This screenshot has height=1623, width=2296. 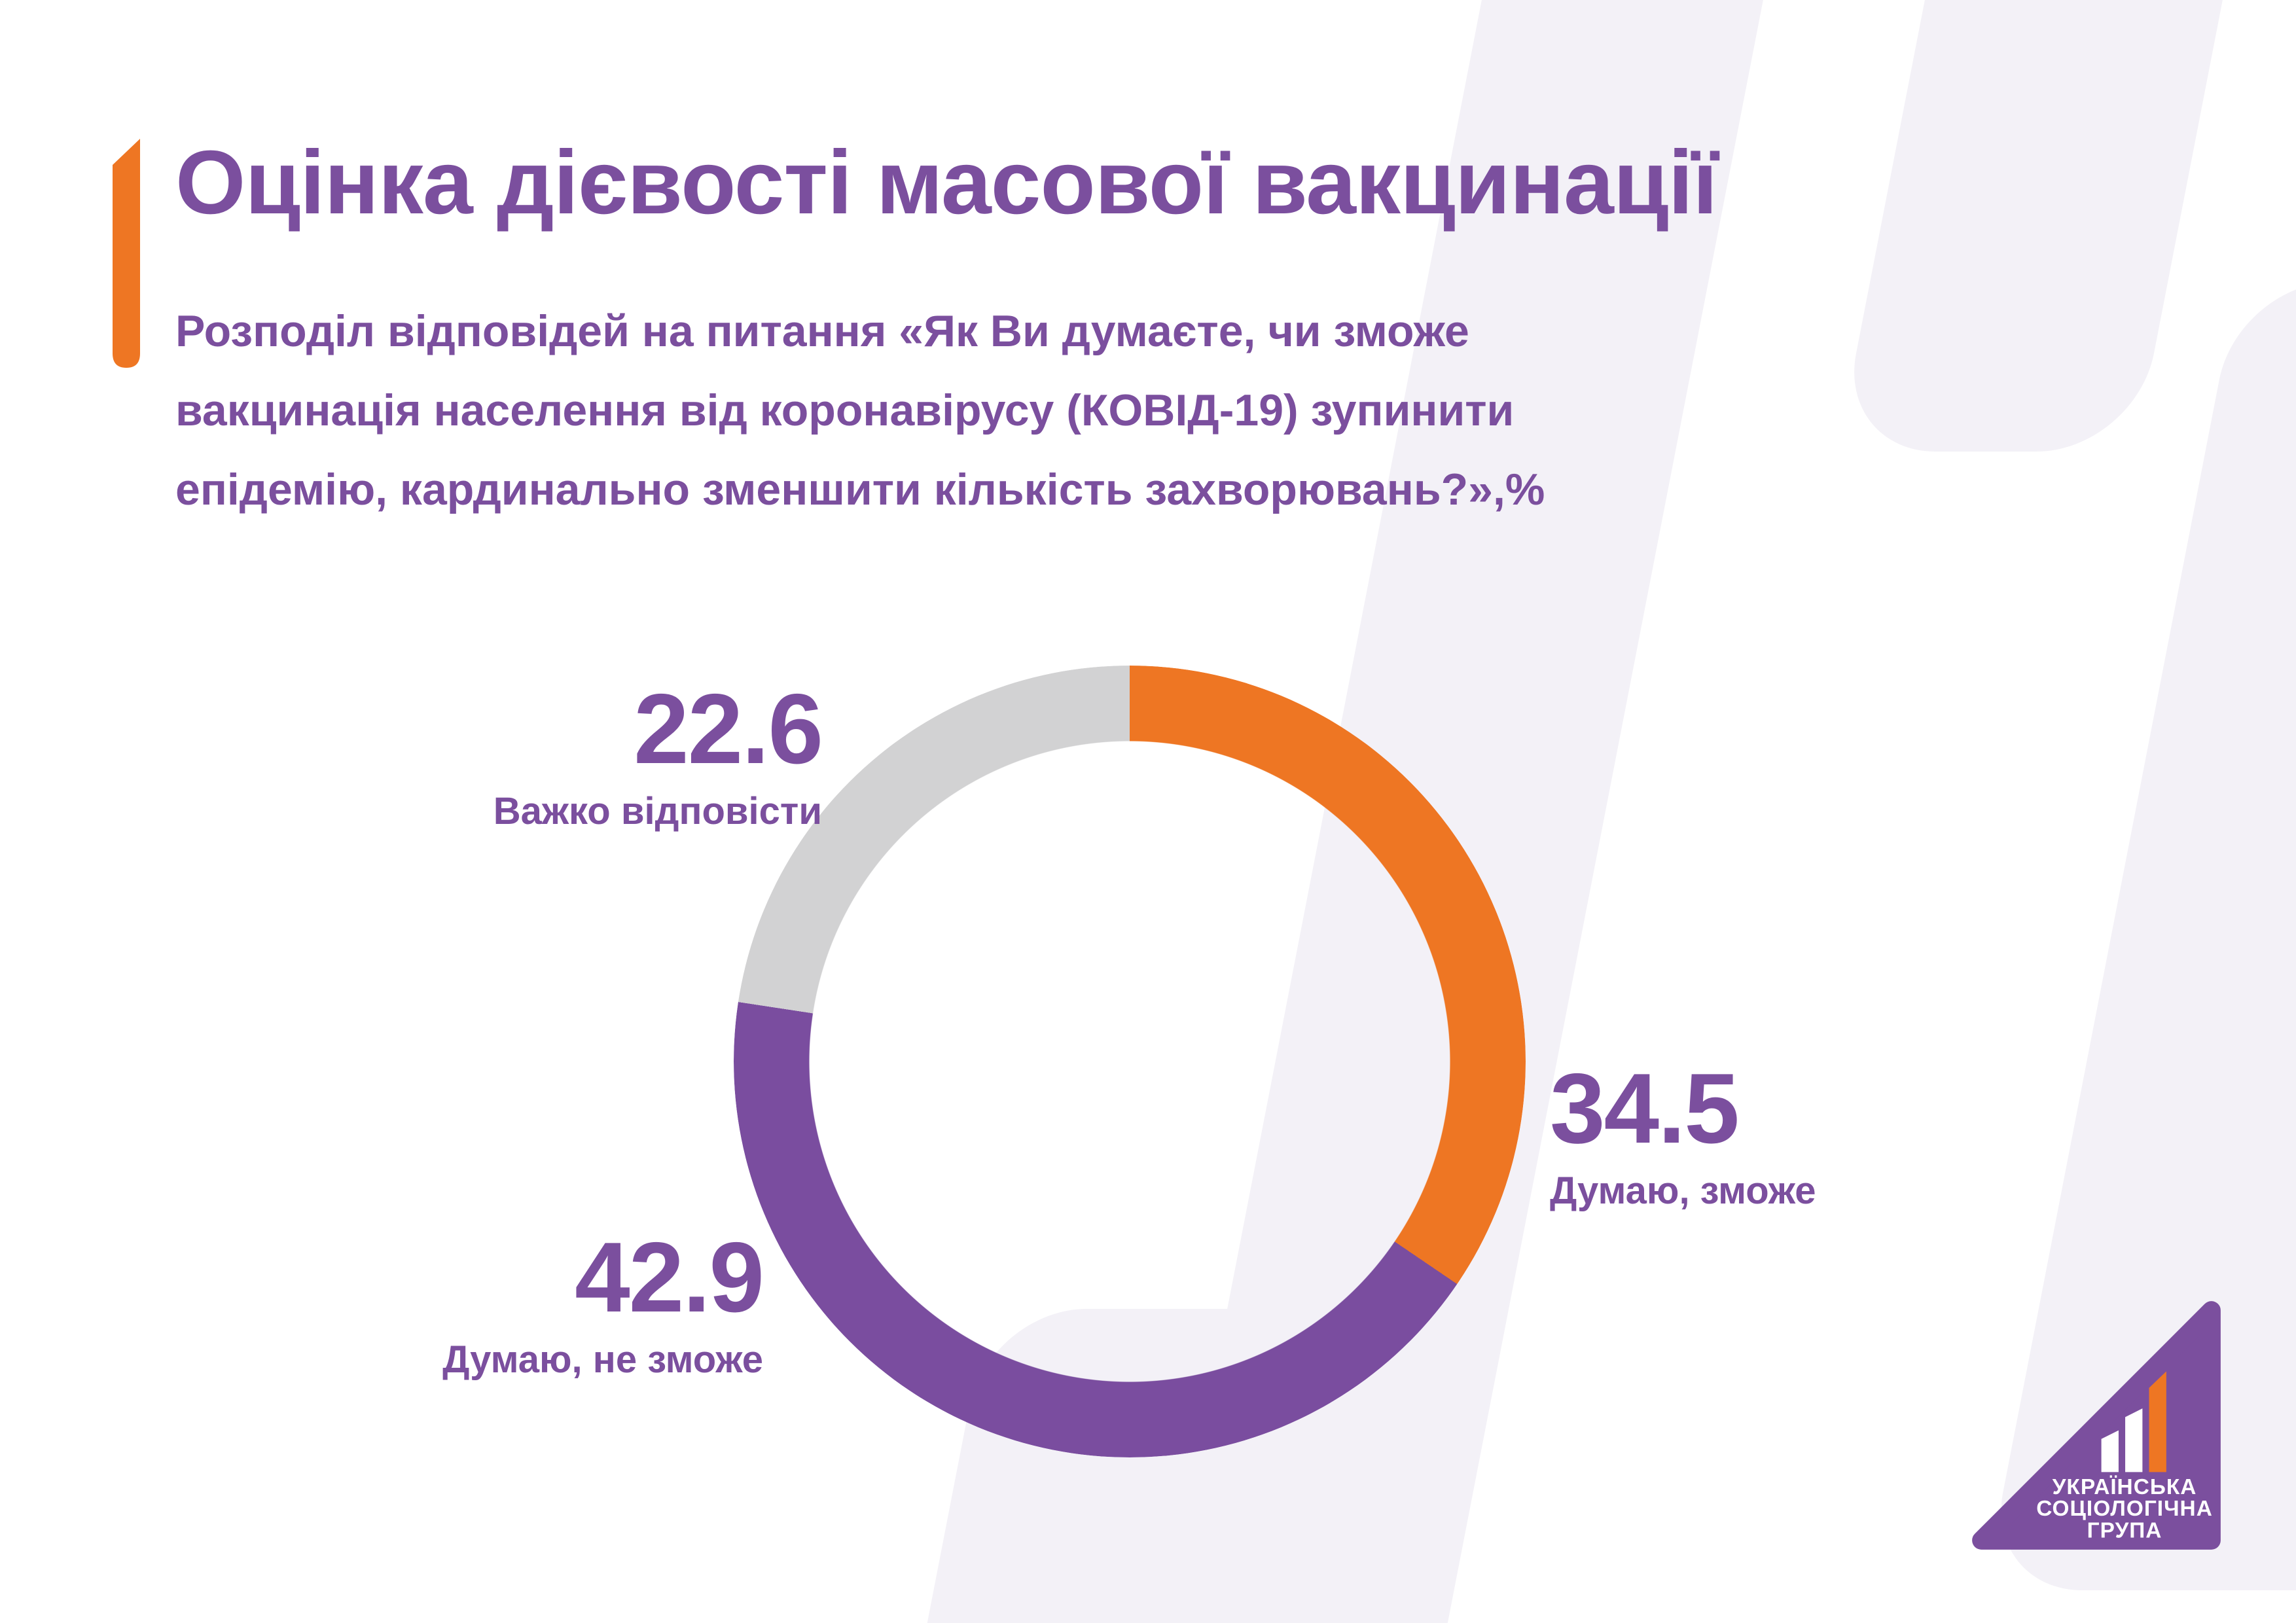 What do you see at coordinates (581, 753) in the screenshot?
I see `callout-hard-to-answer: 22.6 Важко відповісти` at bounding box center [581, 753].